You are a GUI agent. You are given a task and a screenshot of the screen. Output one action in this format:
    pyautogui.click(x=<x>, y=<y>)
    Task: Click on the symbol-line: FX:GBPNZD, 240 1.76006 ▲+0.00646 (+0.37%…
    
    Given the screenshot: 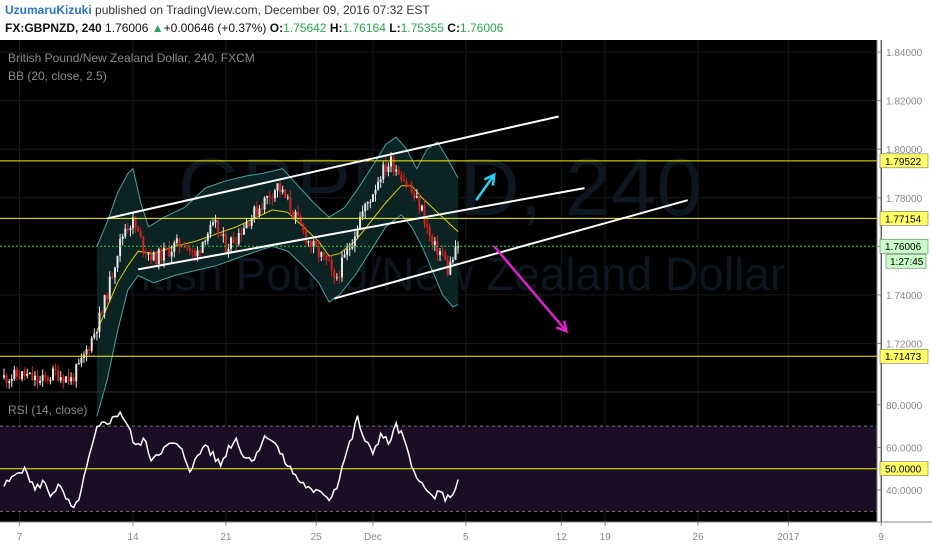 What is the action you would take?
    pyautogui.click(x=254, y=28)
    